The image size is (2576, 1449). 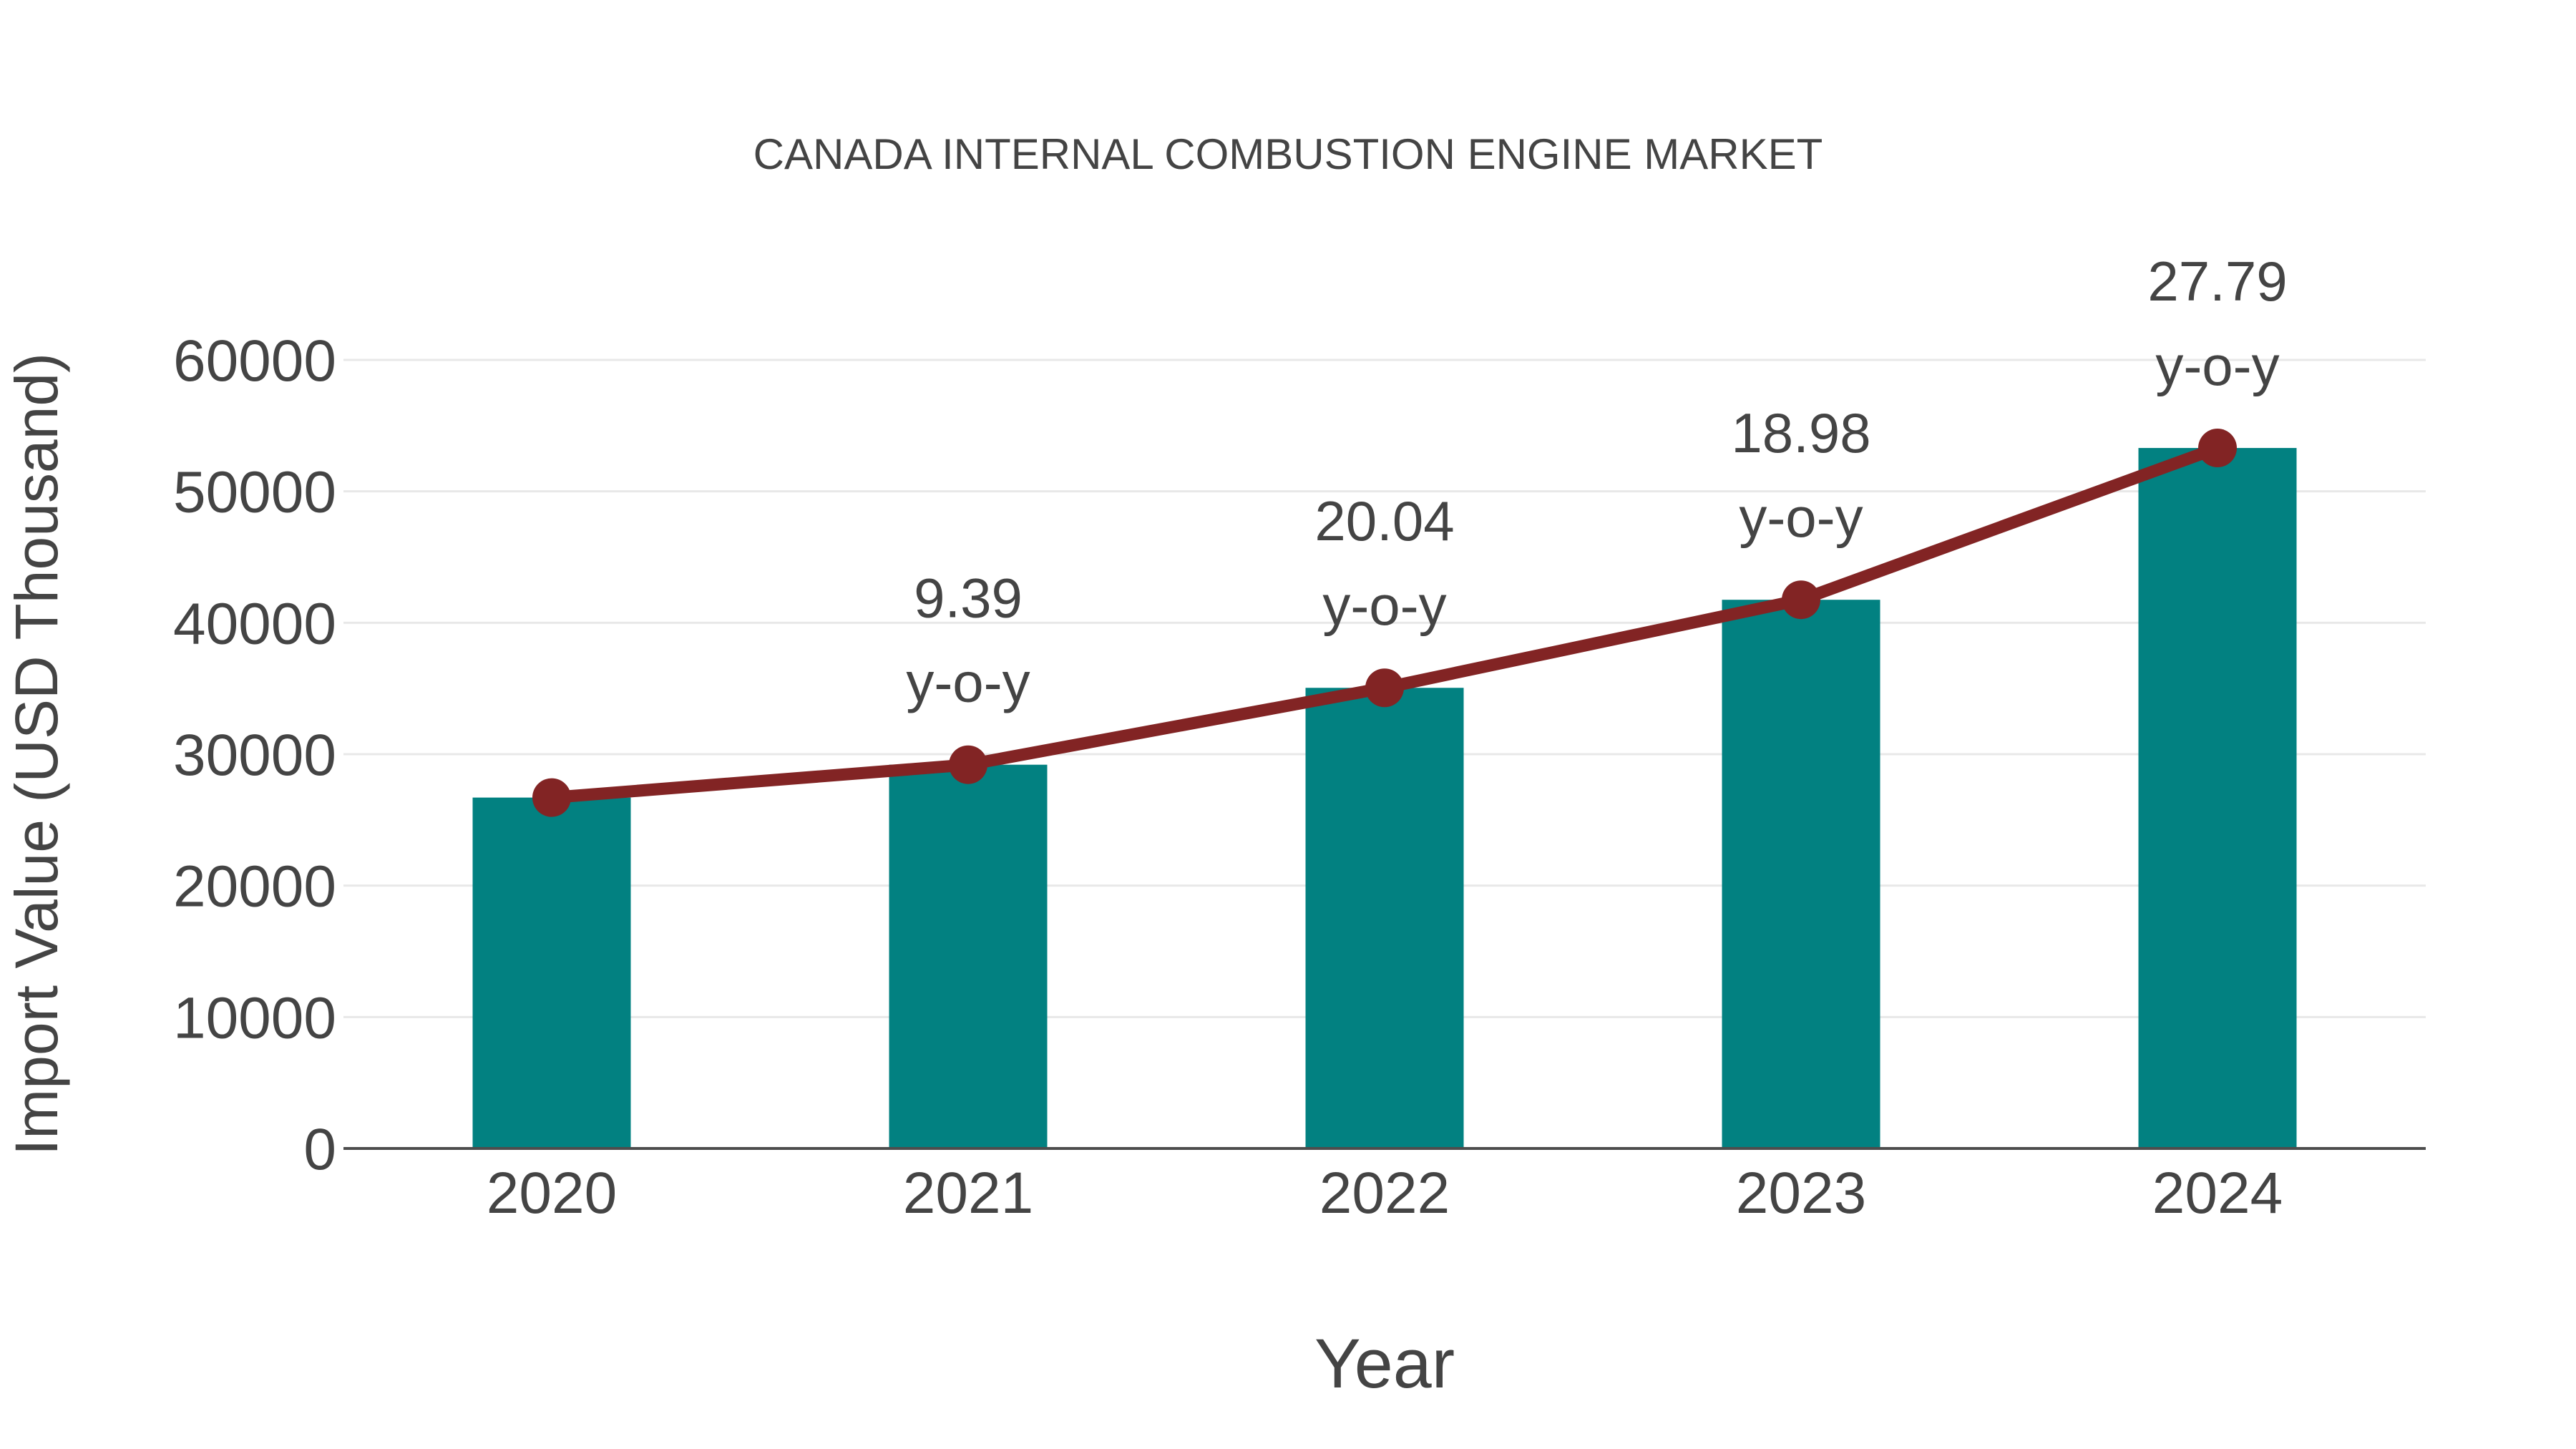 What do you see at coordinates (1288, 154) in the screenshot?
I see `chart-title: CANADA INTERNAL COMBUSTION ENGINE MARKET` at bounding box center [1288, 154].